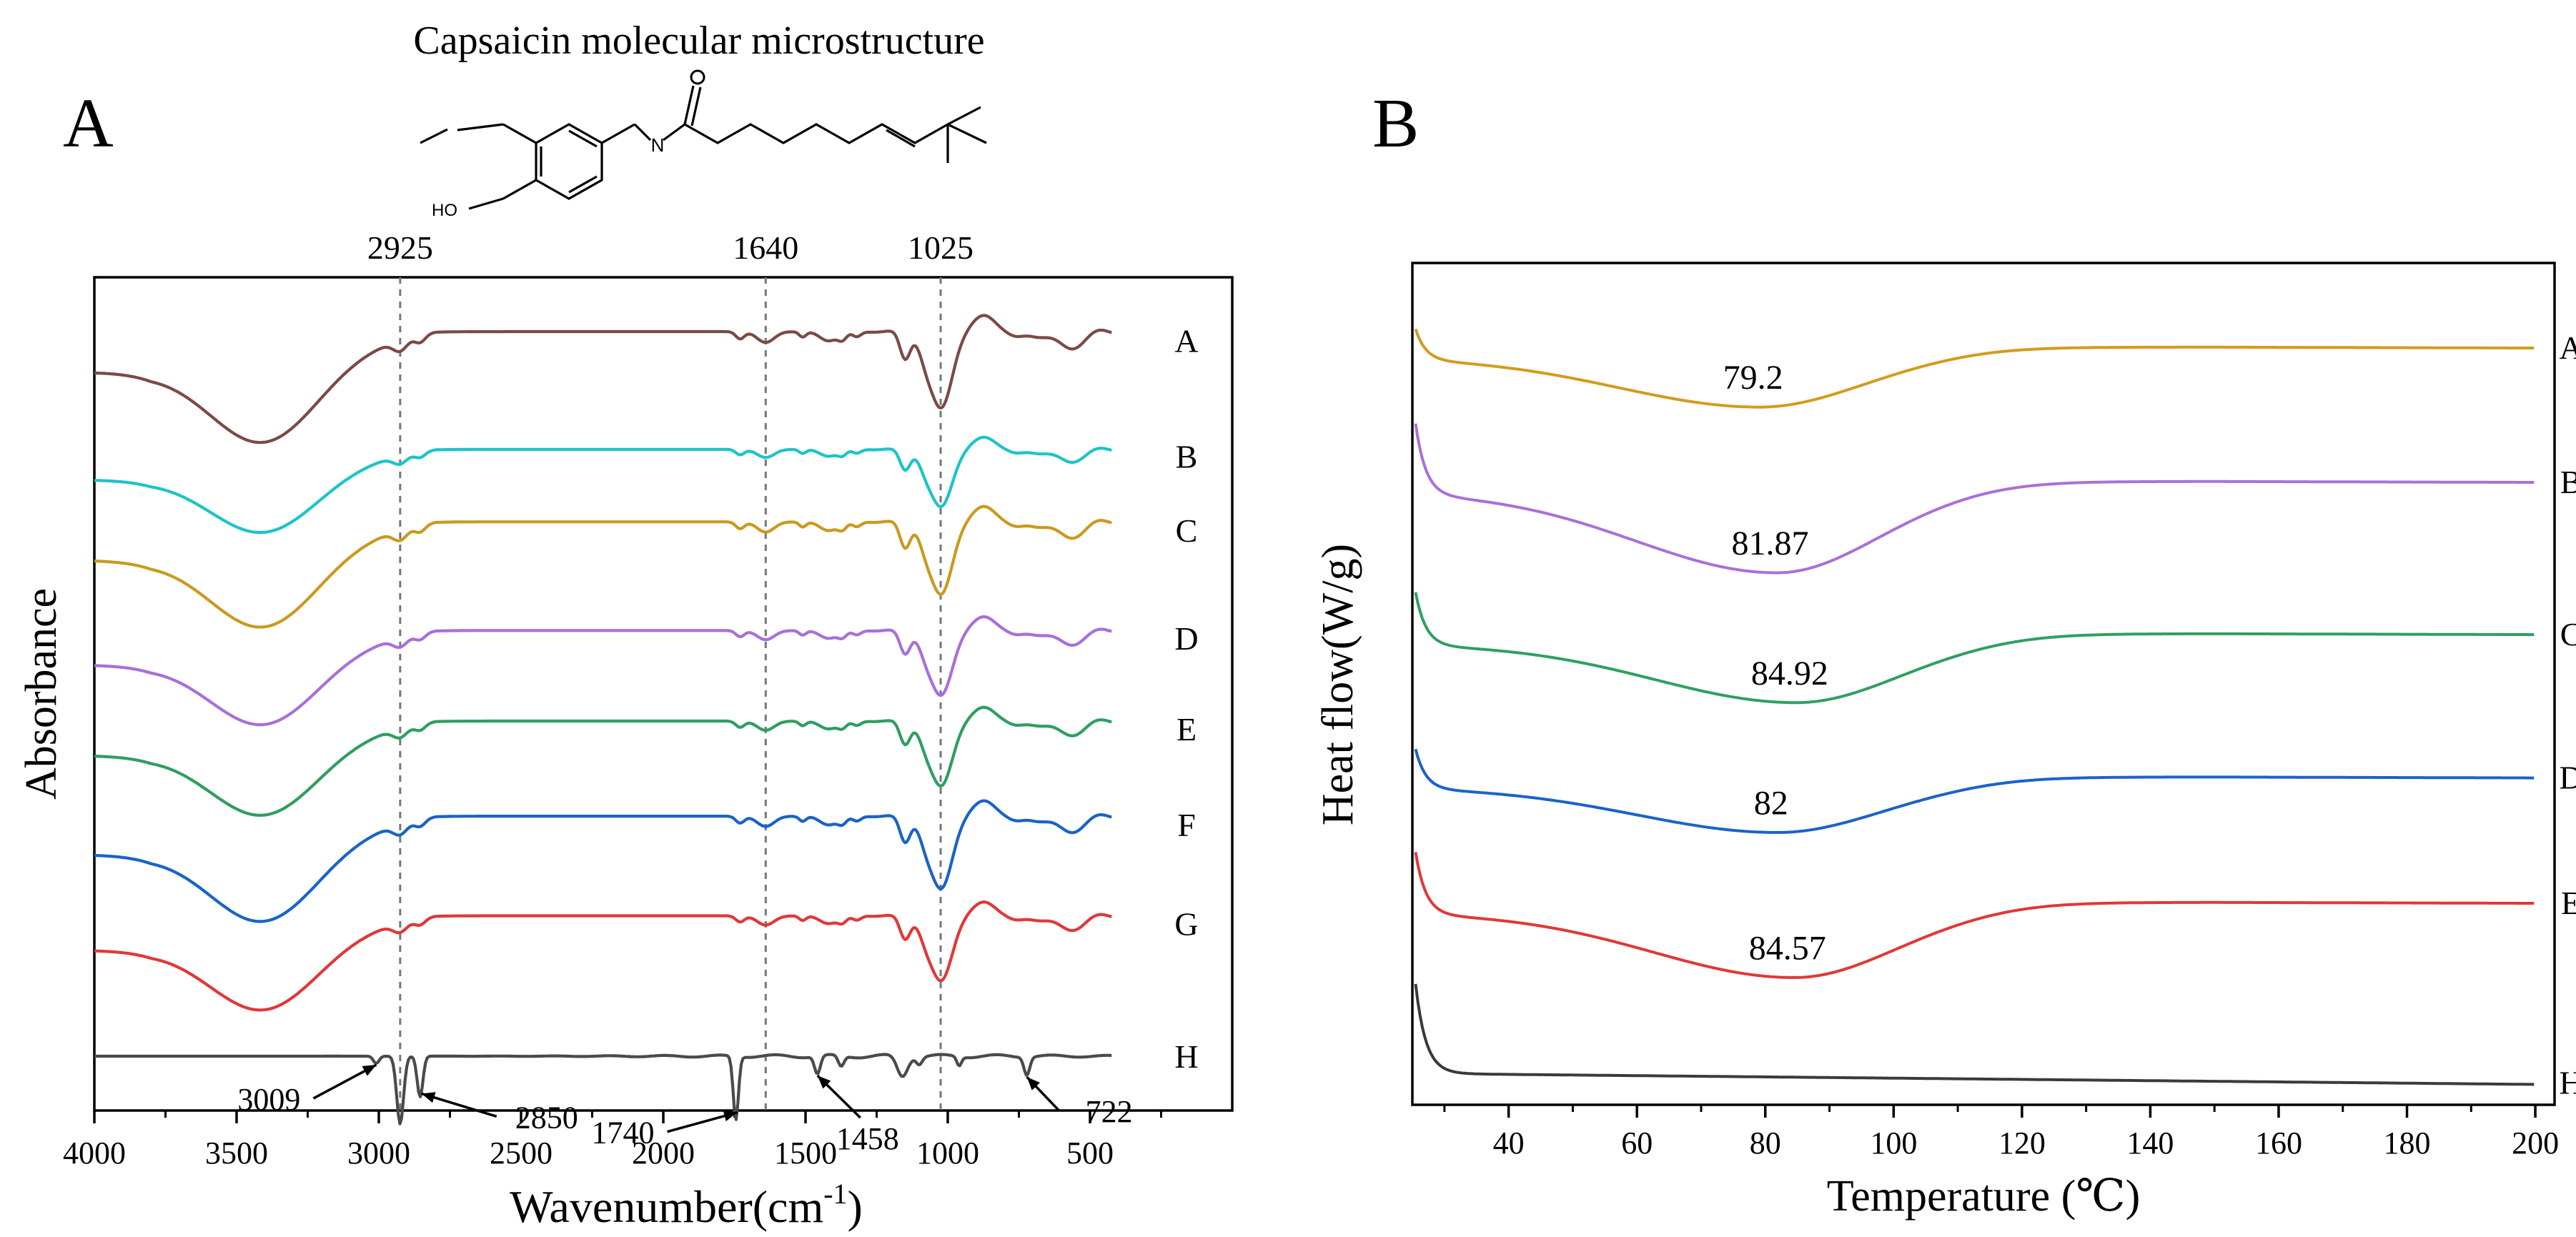 Image resolution: width=2576 pixels, height=1237 pixels. I want to click on dsc-series-A, so click(1975, 369).